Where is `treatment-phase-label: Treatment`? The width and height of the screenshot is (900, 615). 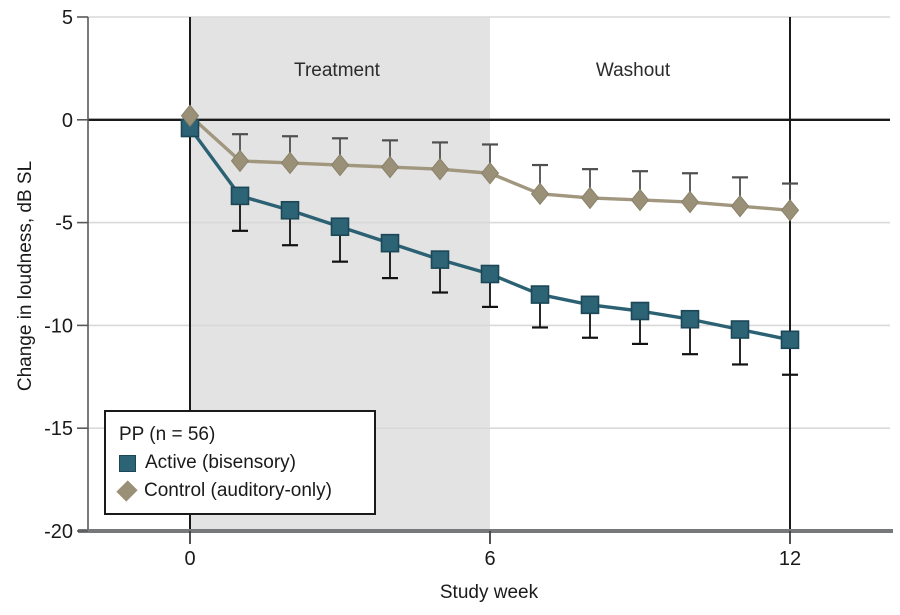 treatment-phase-label: Treatment is located at coordinates (337, 70).